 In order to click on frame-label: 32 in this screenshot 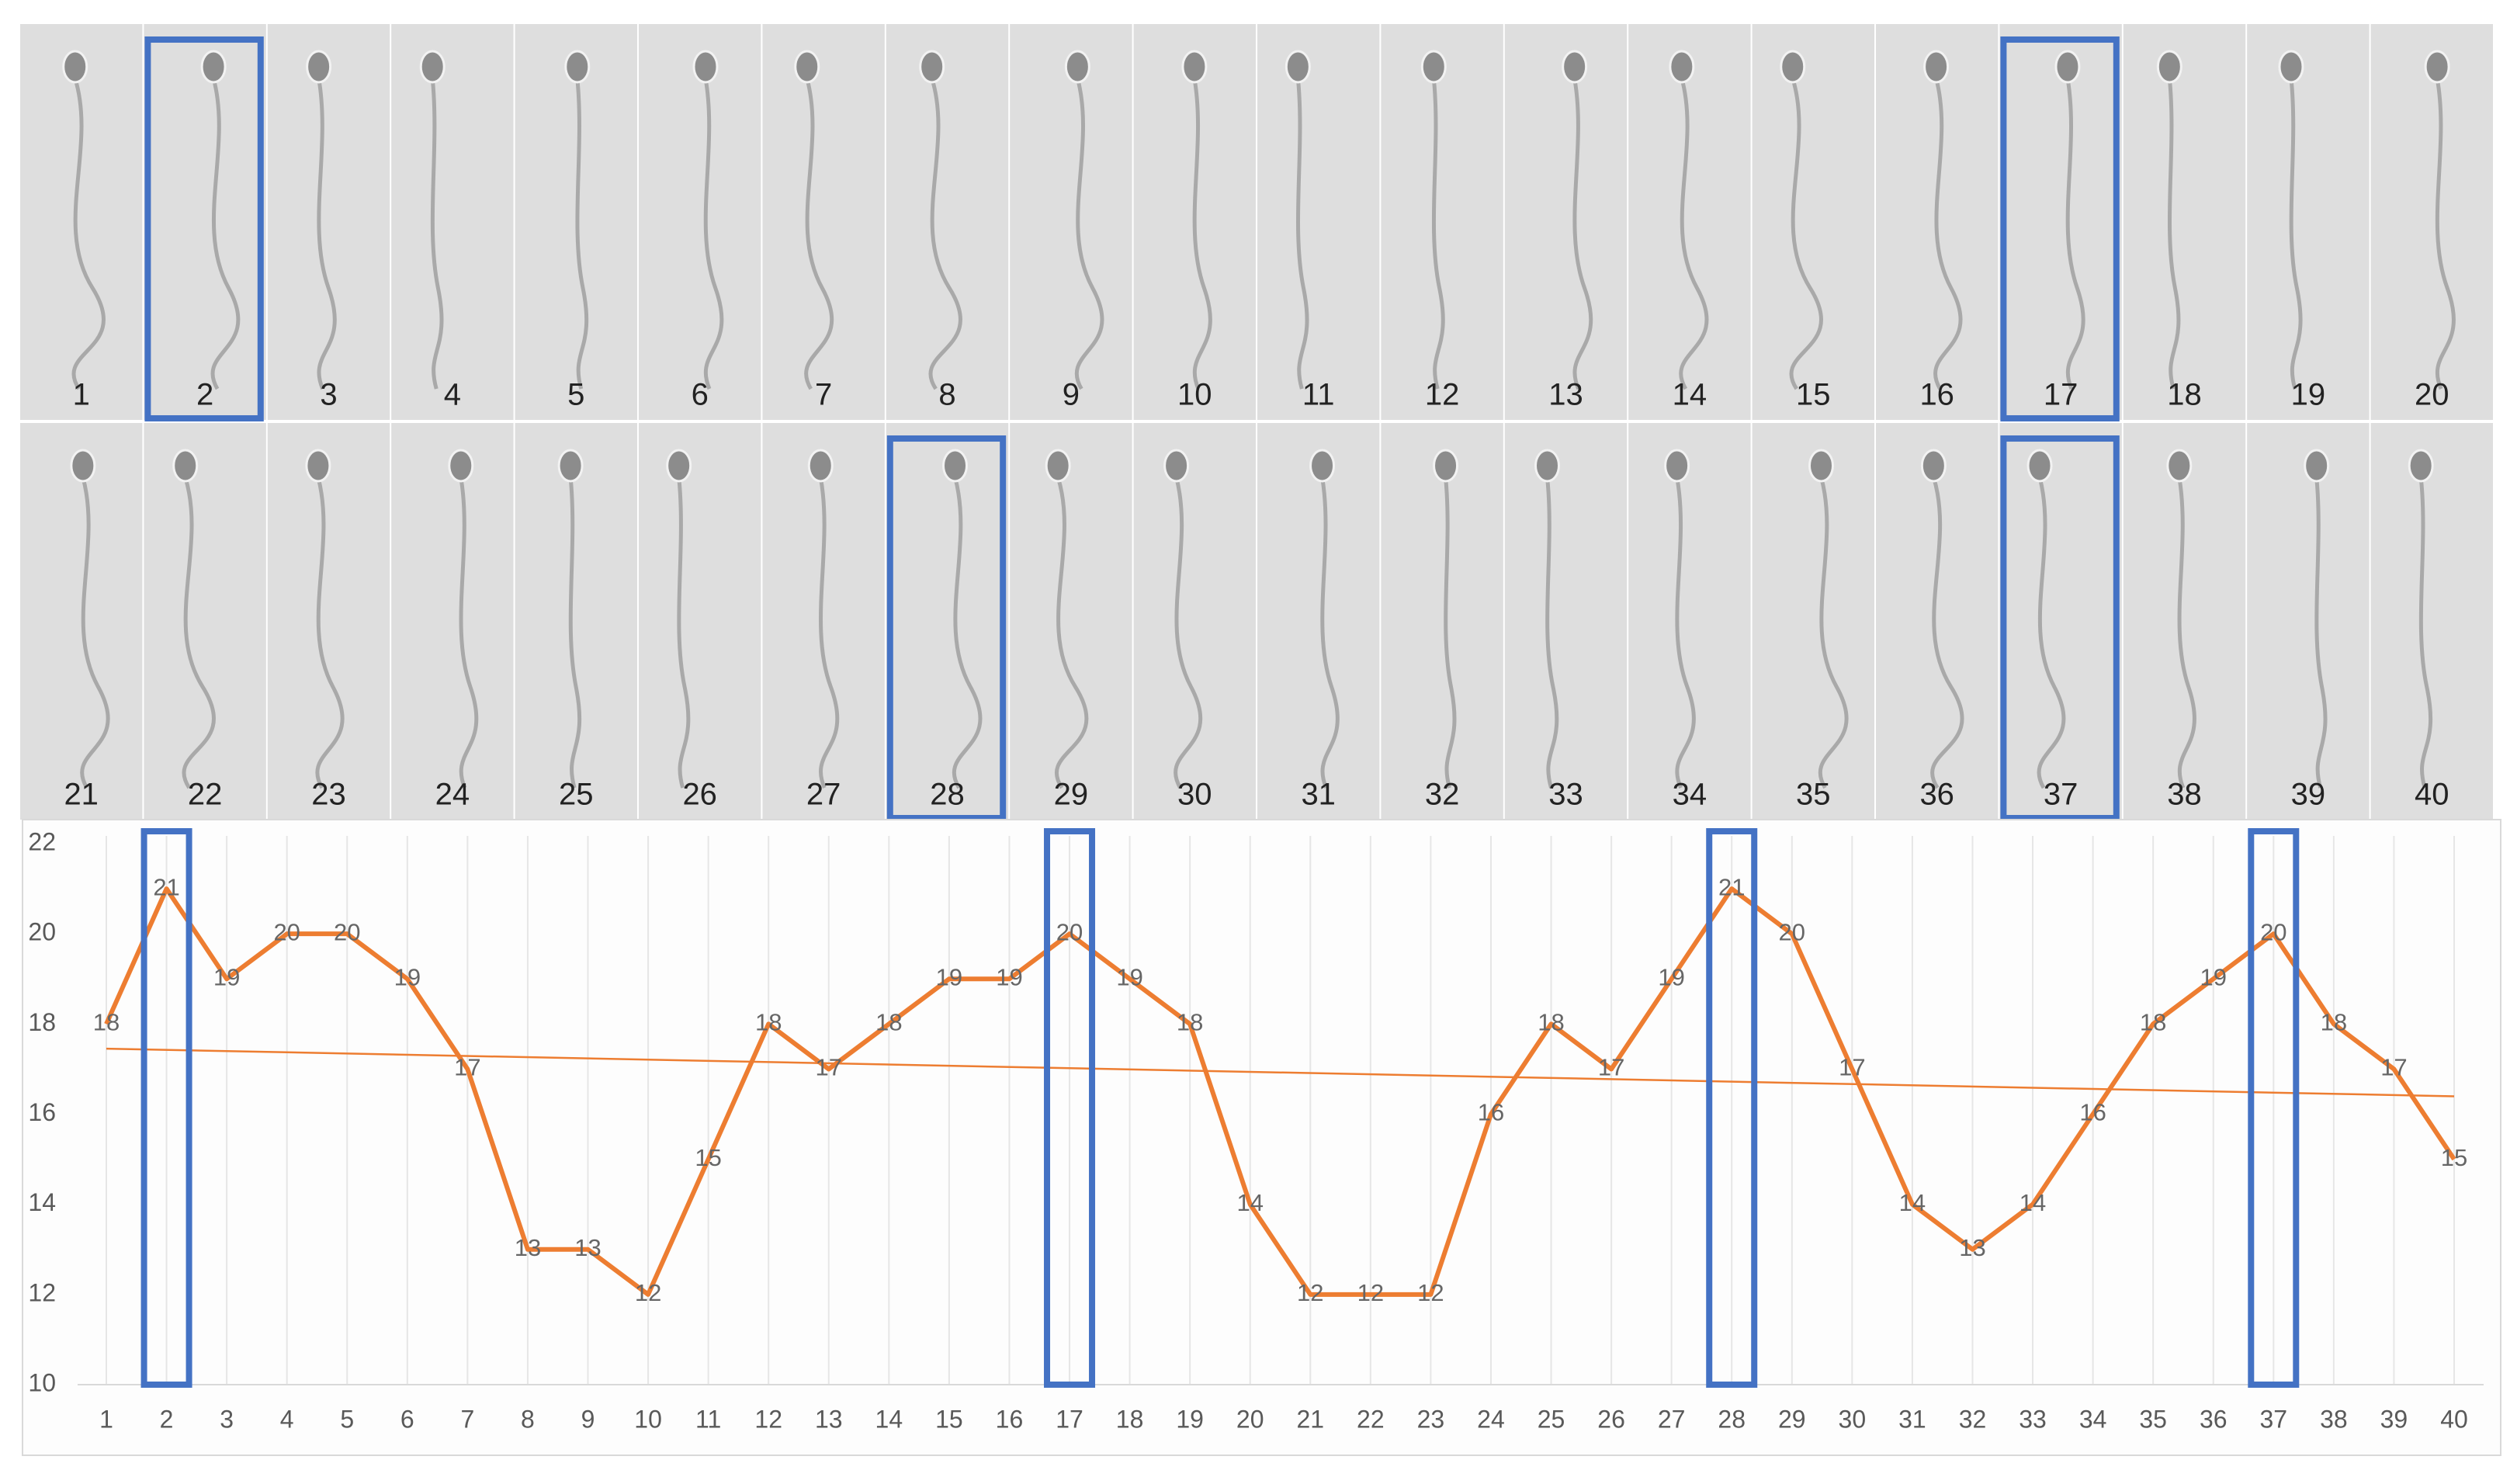, I will do `click(1442, 795)`.